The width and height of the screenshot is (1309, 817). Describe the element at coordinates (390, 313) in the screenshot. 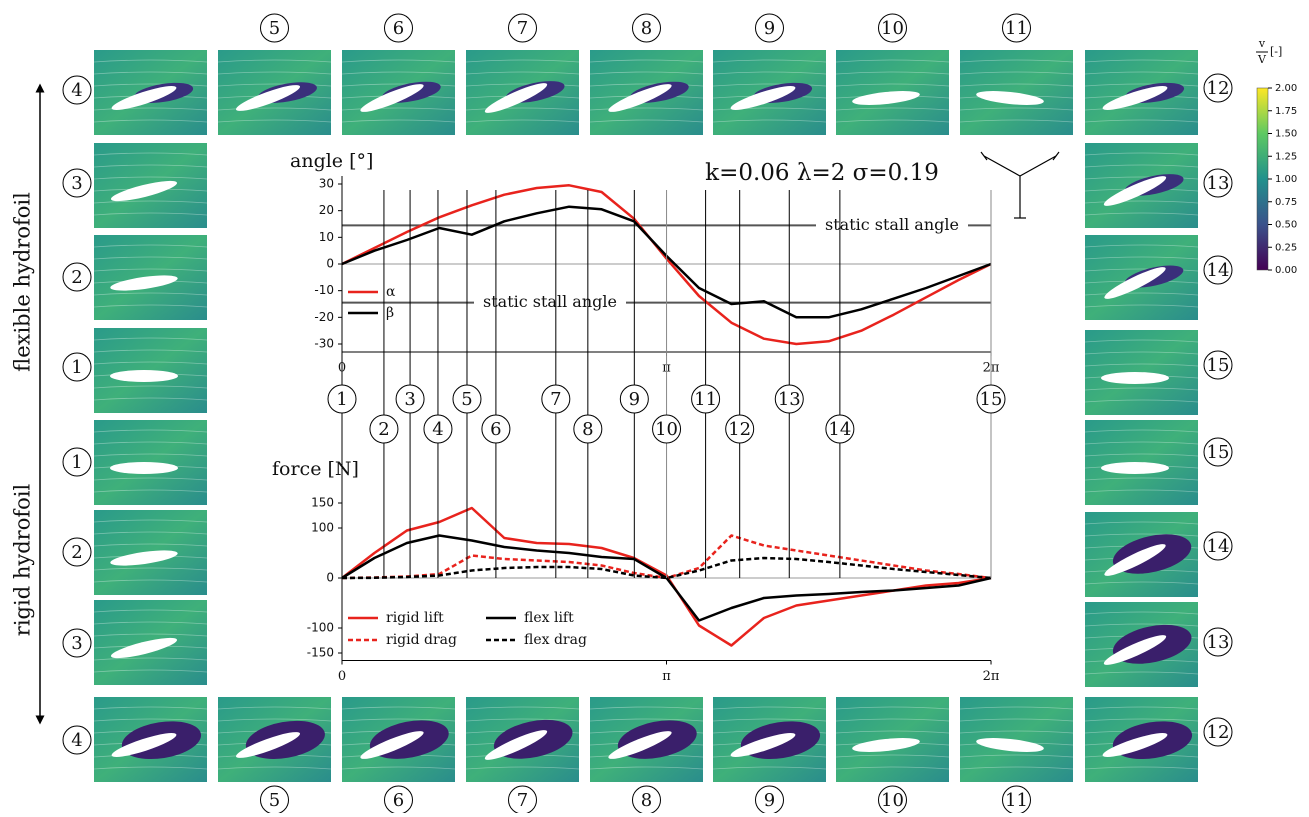

I see `legend-label: β` at that location.